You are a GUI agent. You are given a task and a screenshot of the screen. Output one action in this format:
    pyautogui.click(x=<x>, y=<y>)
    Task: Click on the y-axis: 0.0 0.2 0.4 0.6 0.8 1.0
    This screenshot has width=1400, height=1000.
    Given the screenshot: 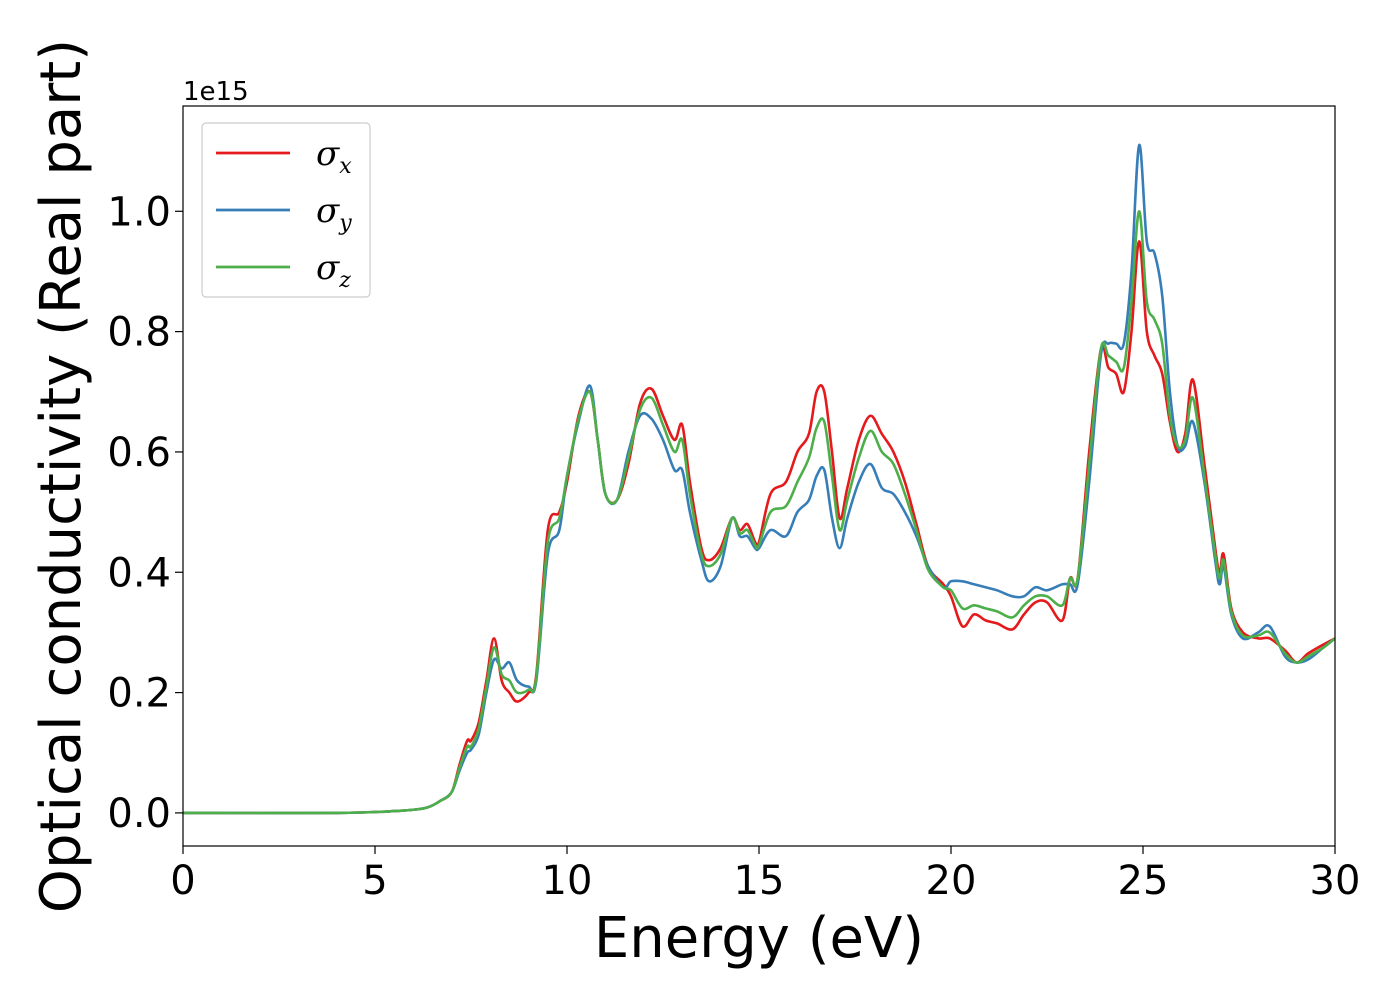 What is the action you would take?
    pyautogui.click(x=145, y=513)
    